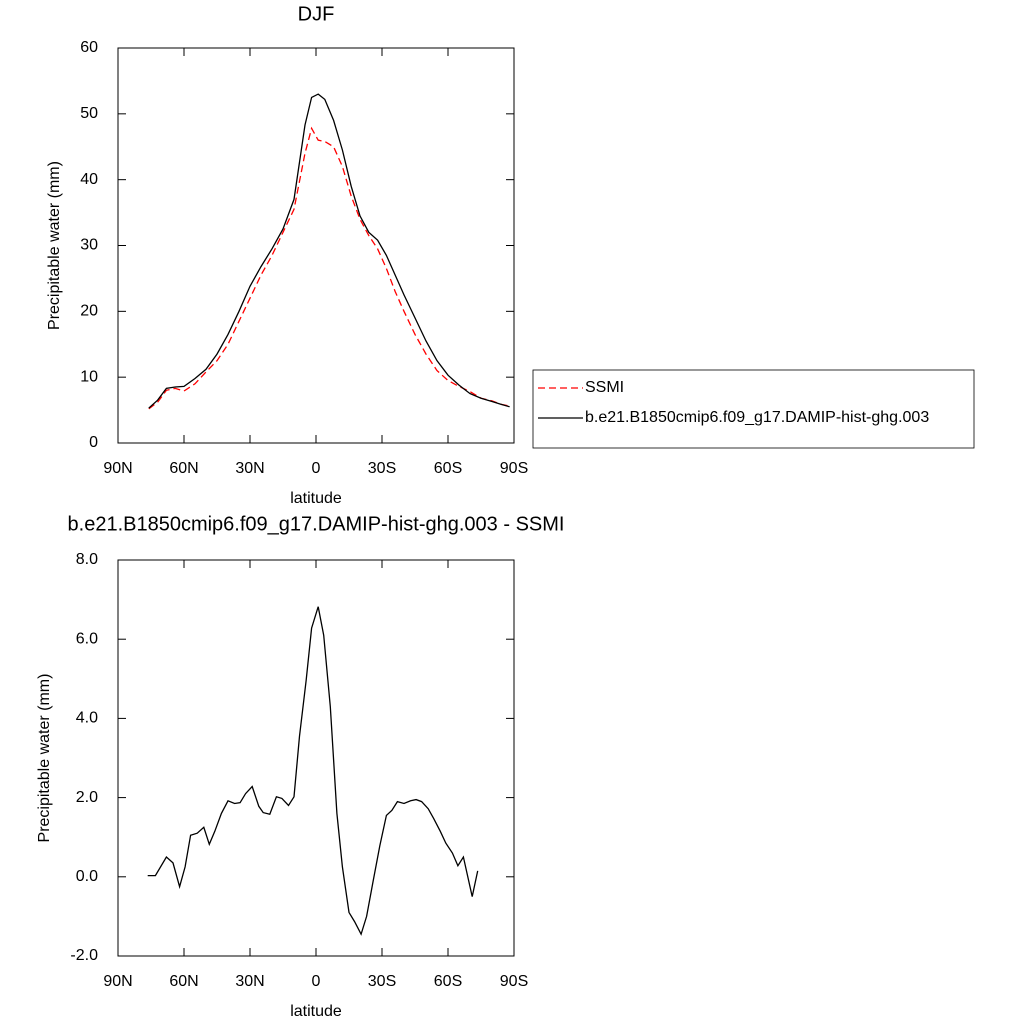  What do you see at coordinates (604, 387) in the screenshot?
I see `legend-label: SSMI` at bounding box center [604, 387].